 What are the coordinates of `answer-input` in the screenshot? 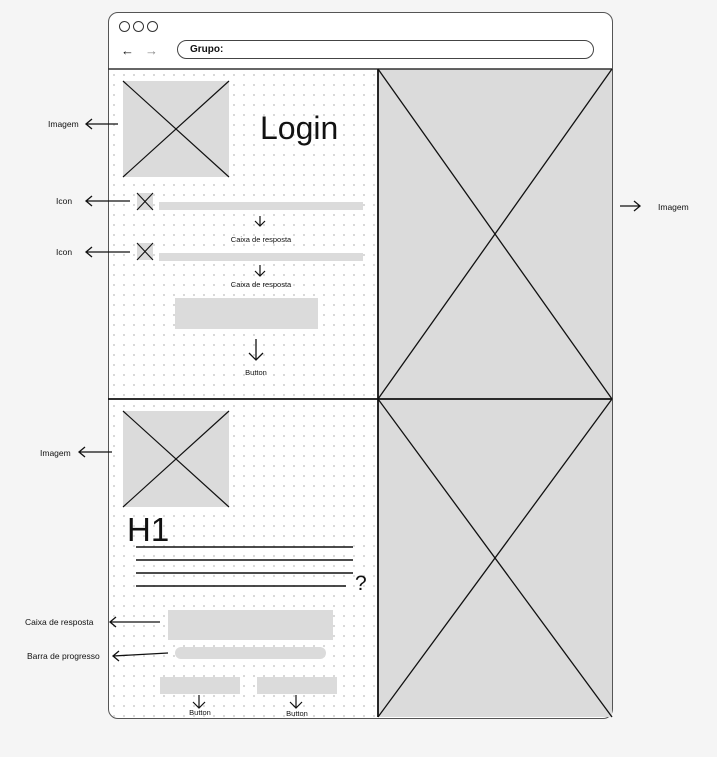 It's located at (250, 625).